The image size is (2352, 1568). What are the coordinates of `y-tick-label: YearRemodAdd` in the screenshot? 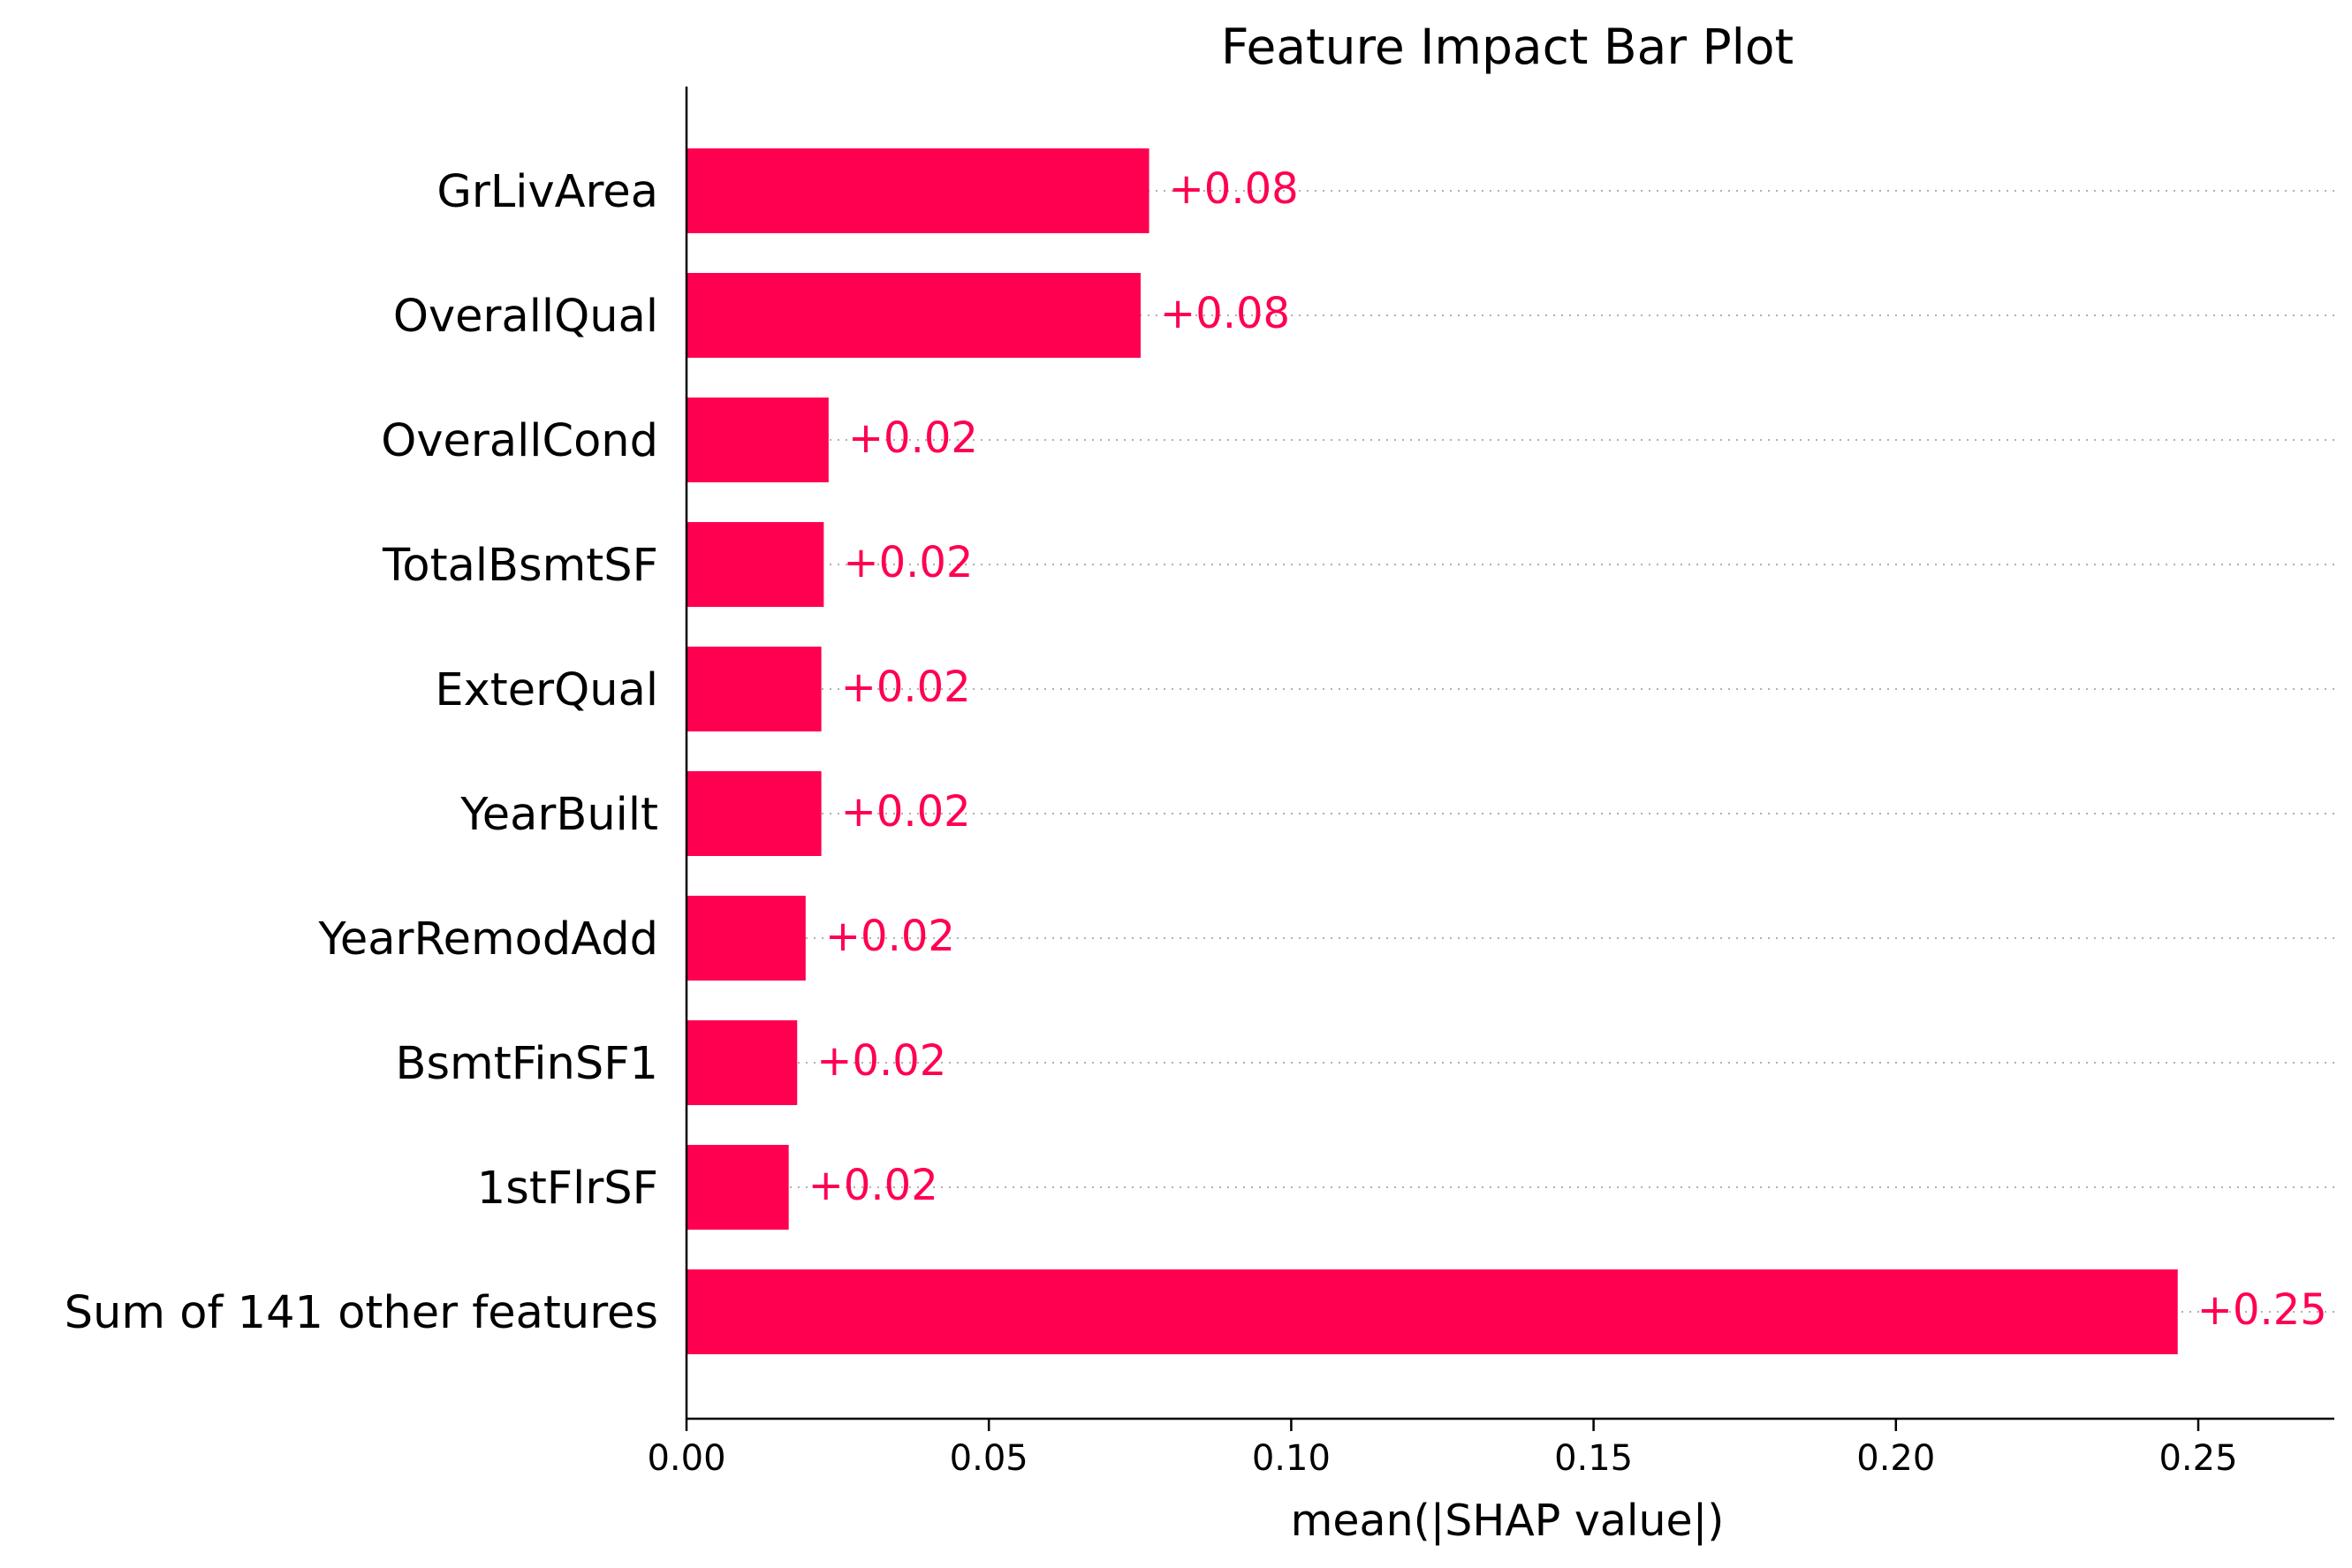 It's located at (489, 939).